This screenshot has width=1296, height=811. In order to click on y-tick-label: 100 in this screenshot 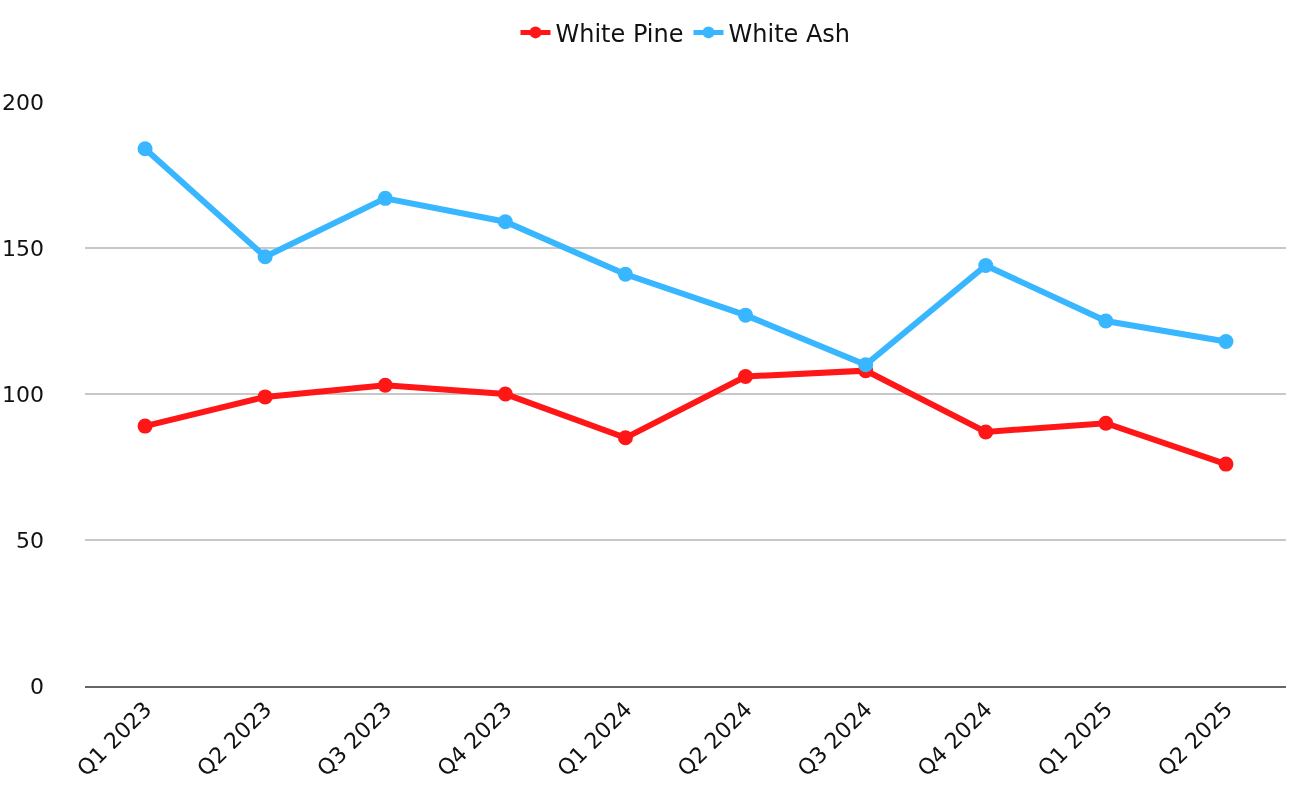, I will do `click(23, 394)`.